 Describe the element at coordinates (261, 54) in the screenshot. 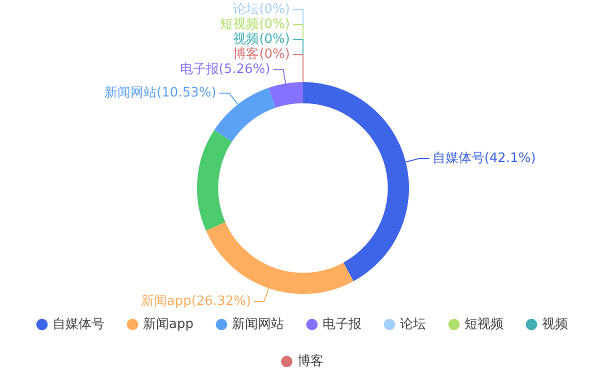

I see `category-label: 博客(0%)` at that location.